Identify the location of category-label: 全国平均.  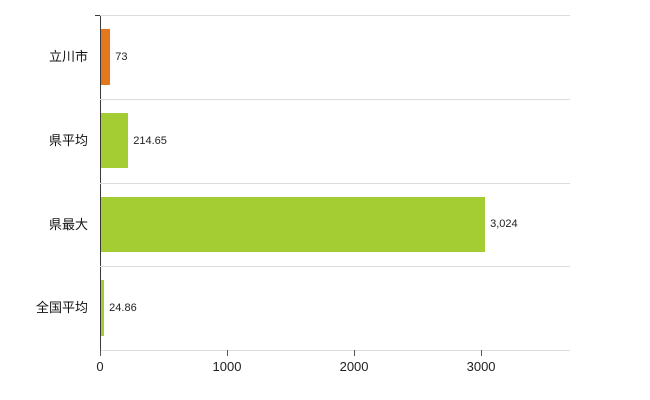
(61, 308).